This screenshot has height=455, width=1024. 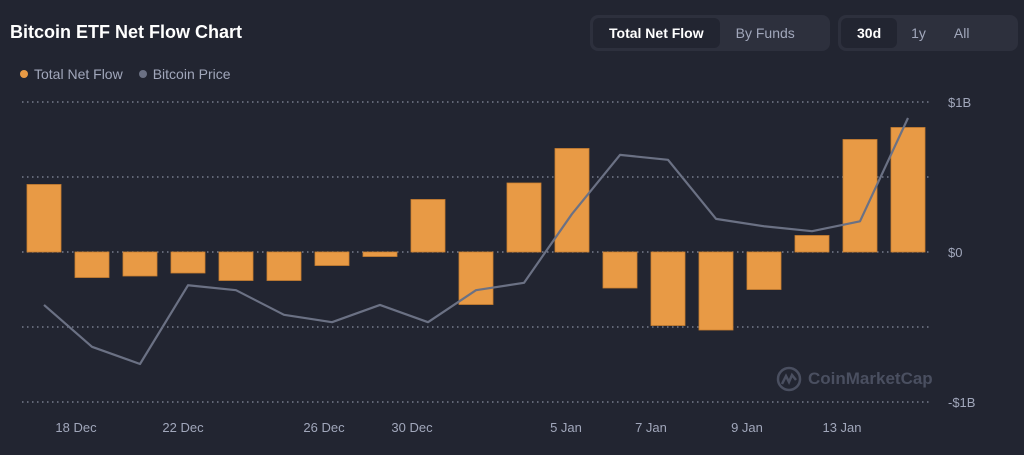 I want to click on x-tick-label: 30 Dec, so click(x=412, y=427).